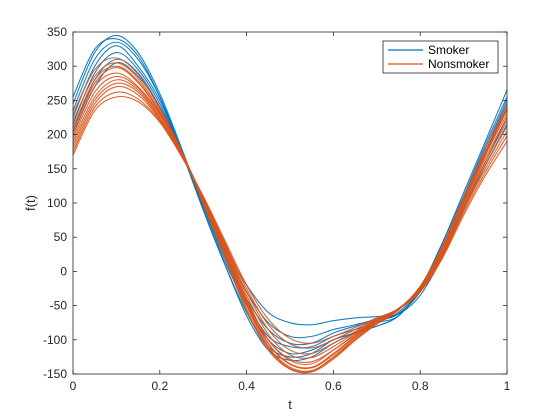 The width and height of the screenshot is (560, 420). I want to click on y-tick-label: 150, so click(57, 169).